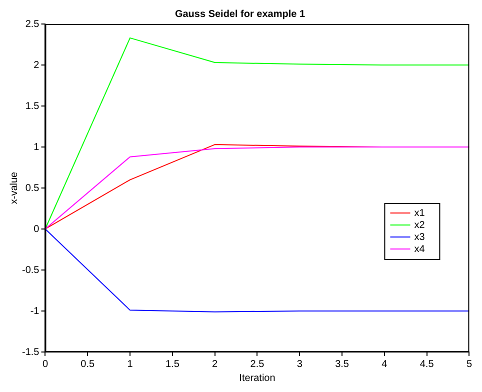  Describe the element at coordinates (37, 147) in the screenshot. I see `y-tick-label: 1` at that location.